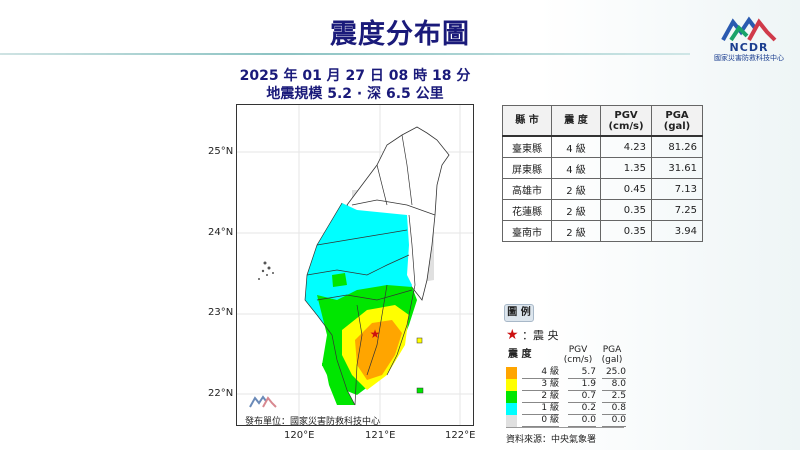 This screenshot has height=450, width=800. What do you see at coordinates (566, 409) in the screenshot?
I see `legend-row-1: 1 級 0.2 0.8` at bounding box center [566, 409].